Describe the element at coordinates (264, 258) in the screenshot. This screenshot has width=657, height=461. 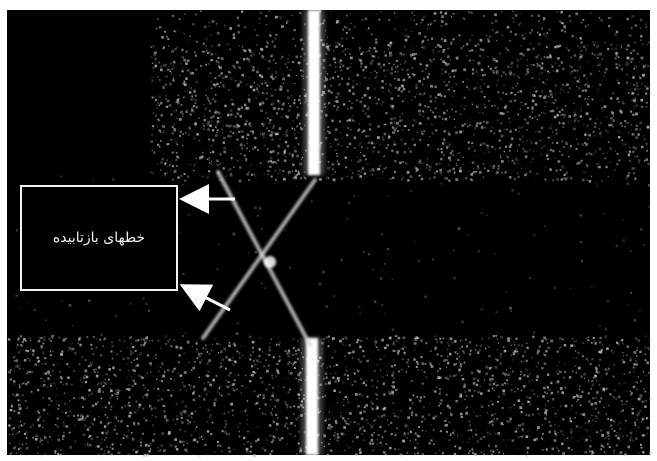
I see `reflected-line-descending` at that location.